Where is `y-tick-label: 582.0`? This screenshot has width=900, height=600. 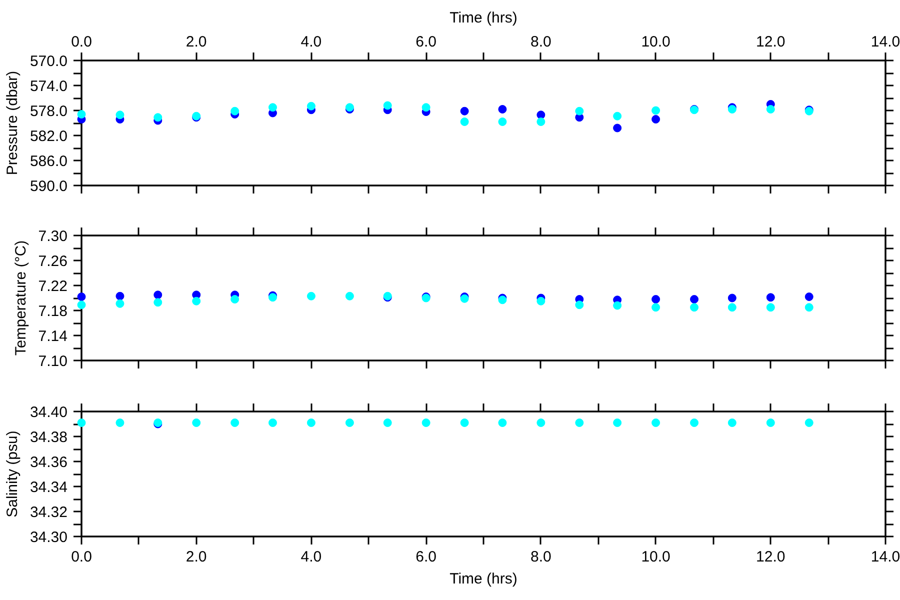
y-tick-label: 582.0 is located at coordinates (49, 136).